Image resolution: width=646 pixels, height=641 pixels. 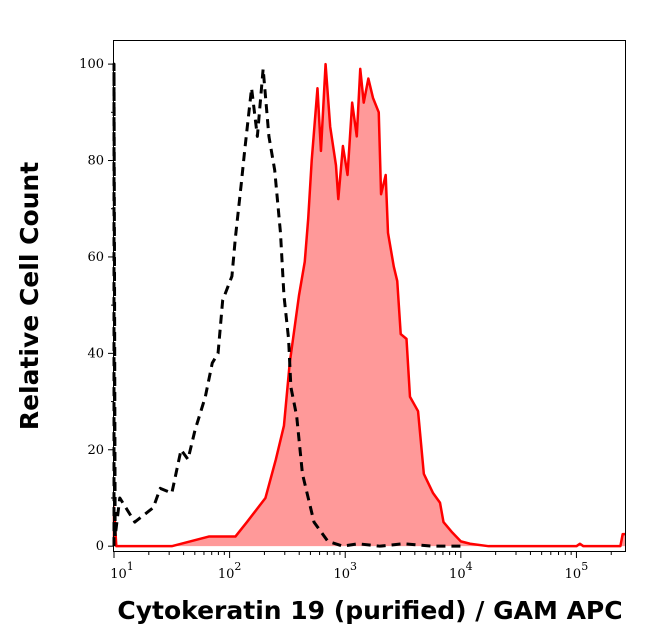 What do you see at coordinates (122, 571) in the screenshot?
I see `x-tick-label: 10¹` at bounding box center [122, 571].